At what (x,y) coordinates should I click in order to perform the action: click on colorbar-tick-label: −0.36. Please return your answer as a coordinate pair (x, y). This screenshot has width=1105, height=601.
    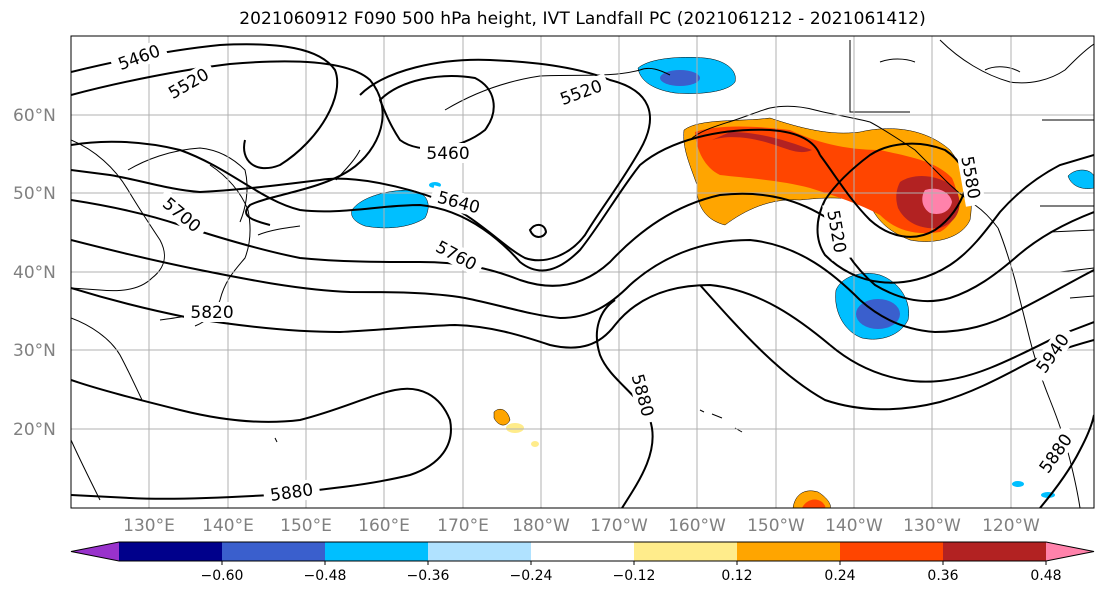
    Looking at the image, I should click on (428, 576).